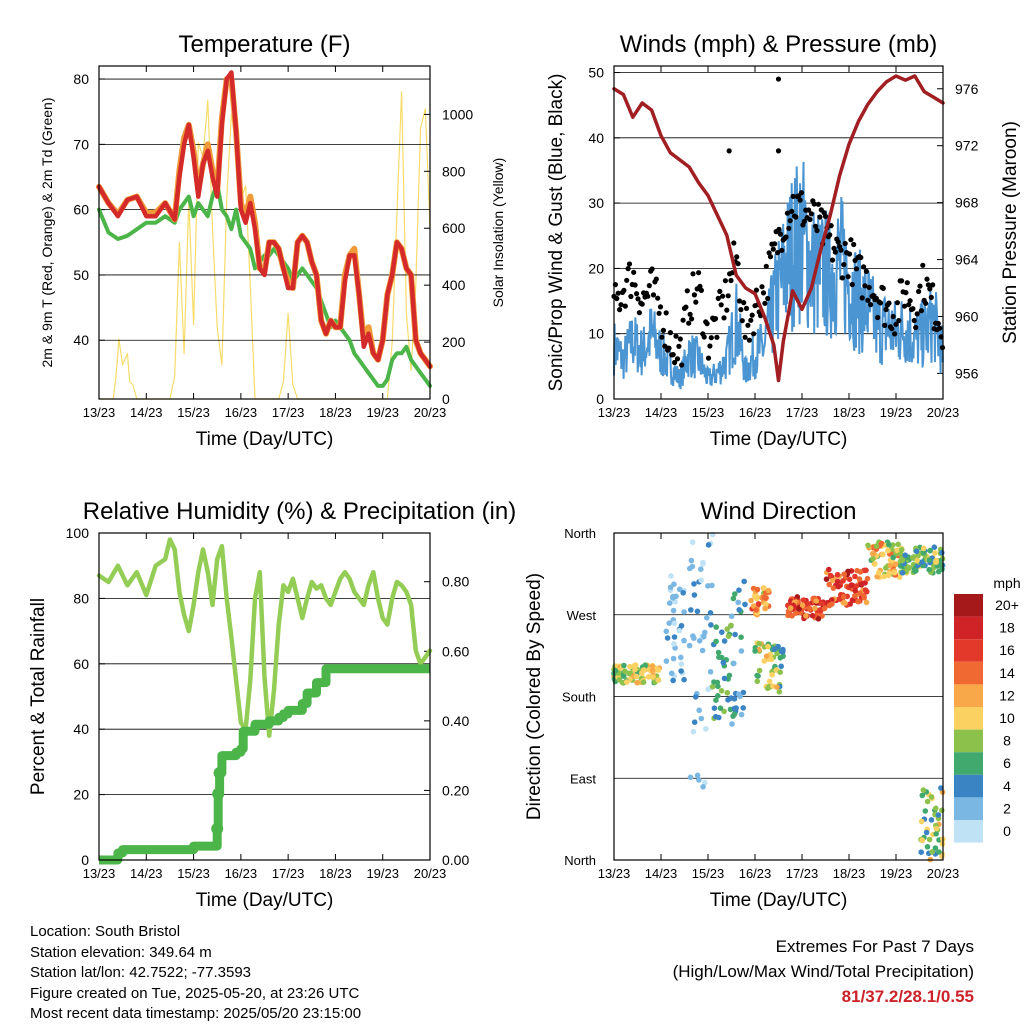 The height and width of the screenshot is (1025, 1024). Describe the element at coordinates (78, 533) in the screenshot. I see `y-tick-label: 100` at that location.